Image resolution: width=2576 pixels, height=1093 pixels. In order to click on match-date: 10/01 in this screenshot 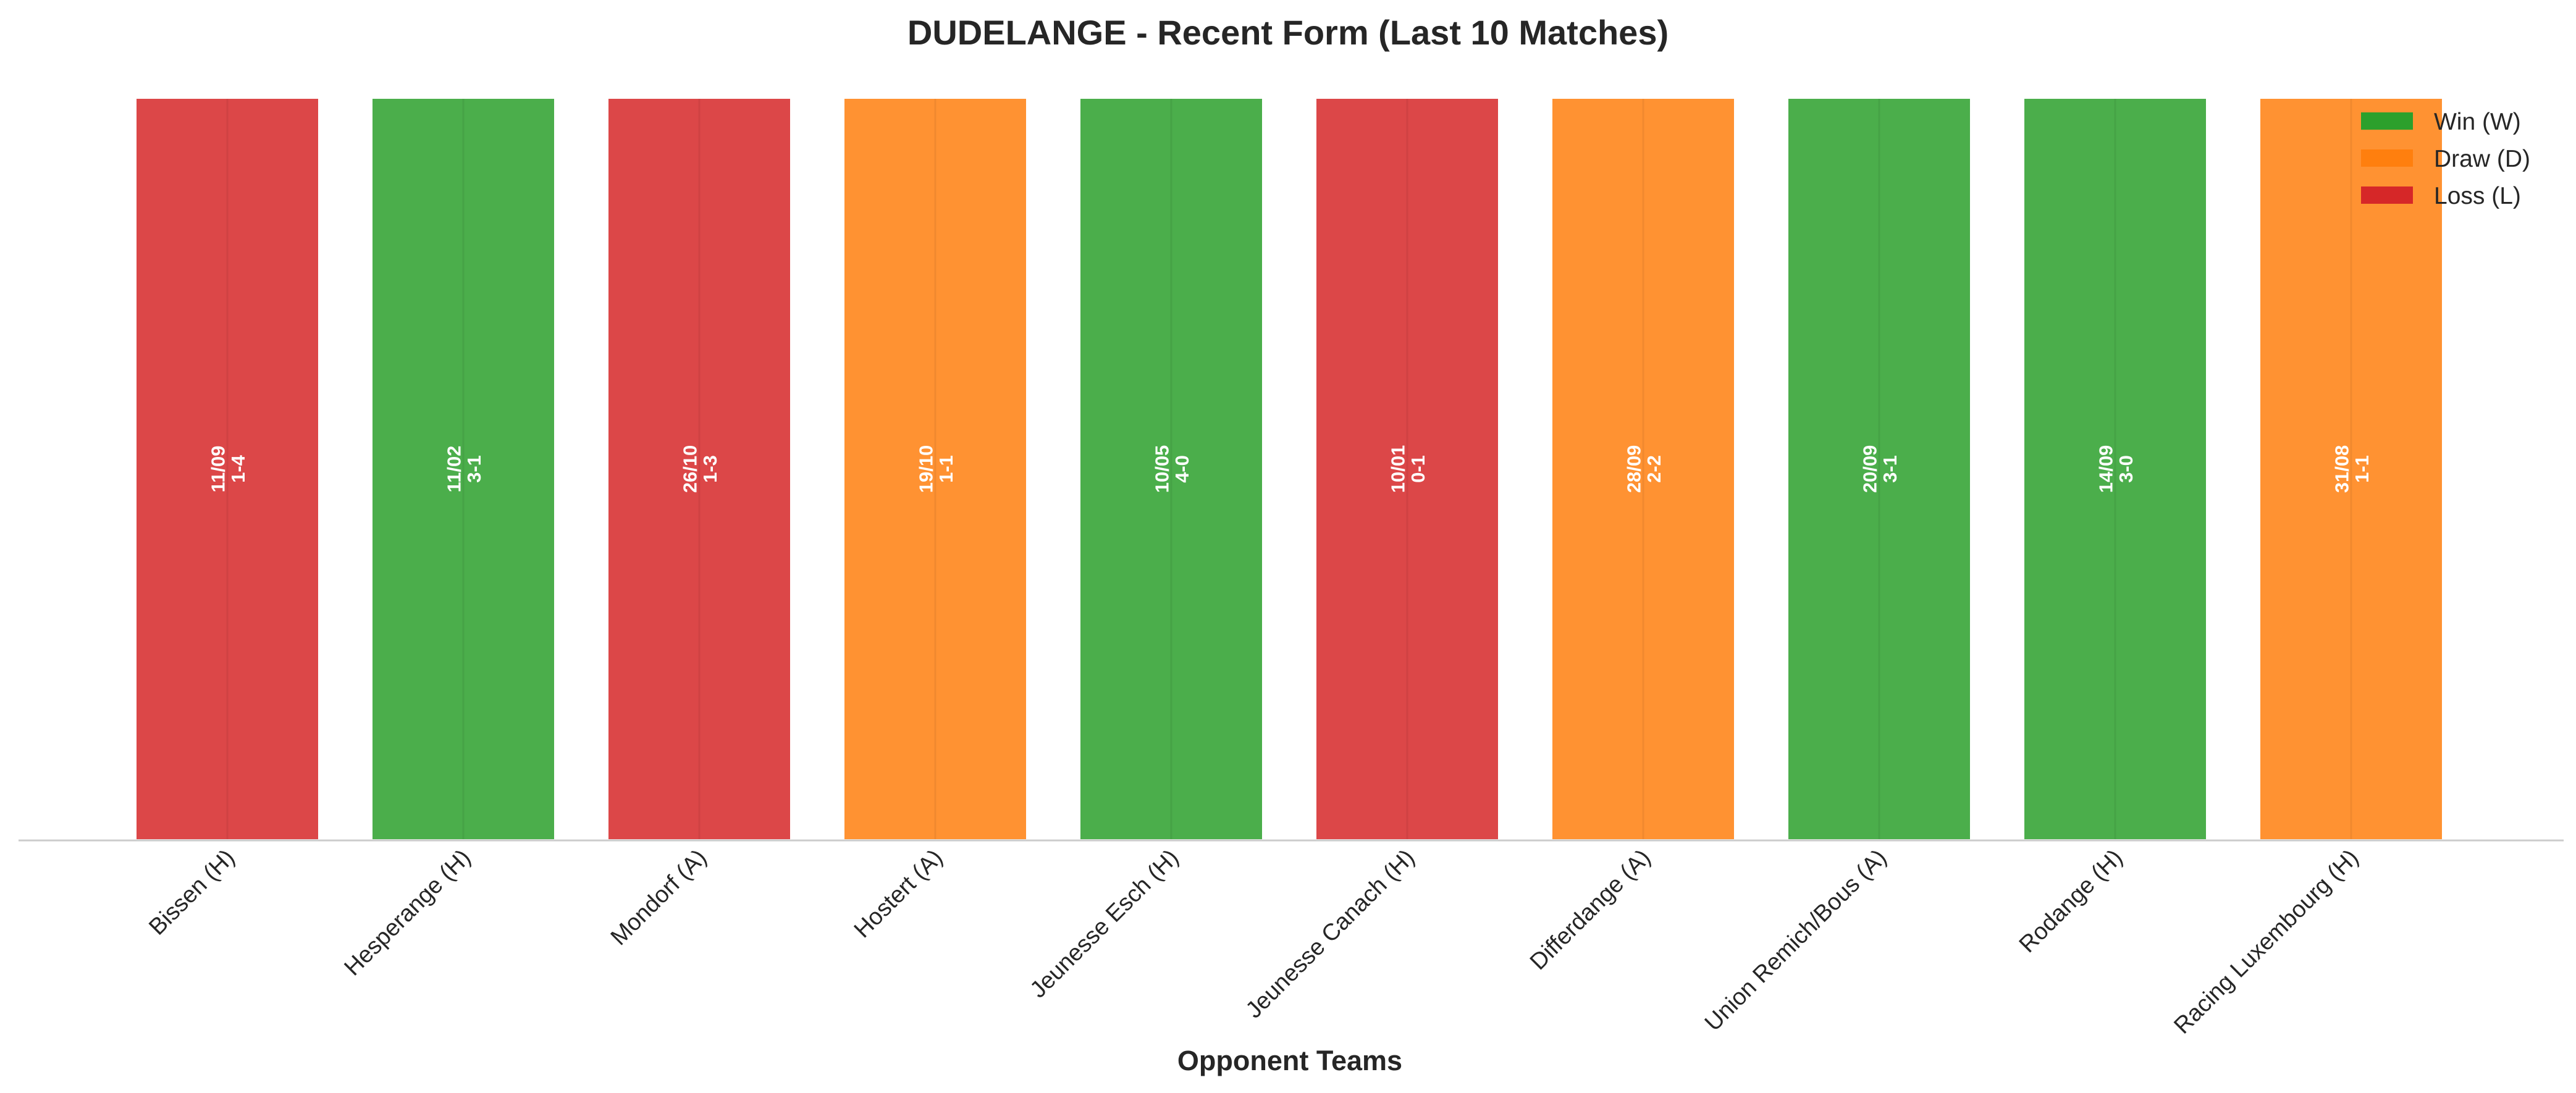, I will do `click(1397, 469)`.